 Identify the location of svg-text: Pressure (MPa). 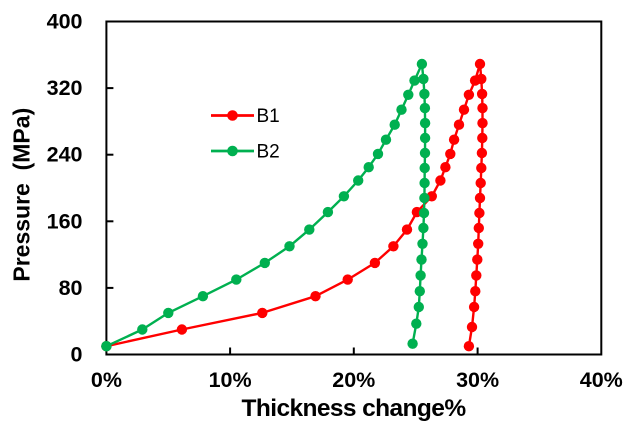
(22, 195).